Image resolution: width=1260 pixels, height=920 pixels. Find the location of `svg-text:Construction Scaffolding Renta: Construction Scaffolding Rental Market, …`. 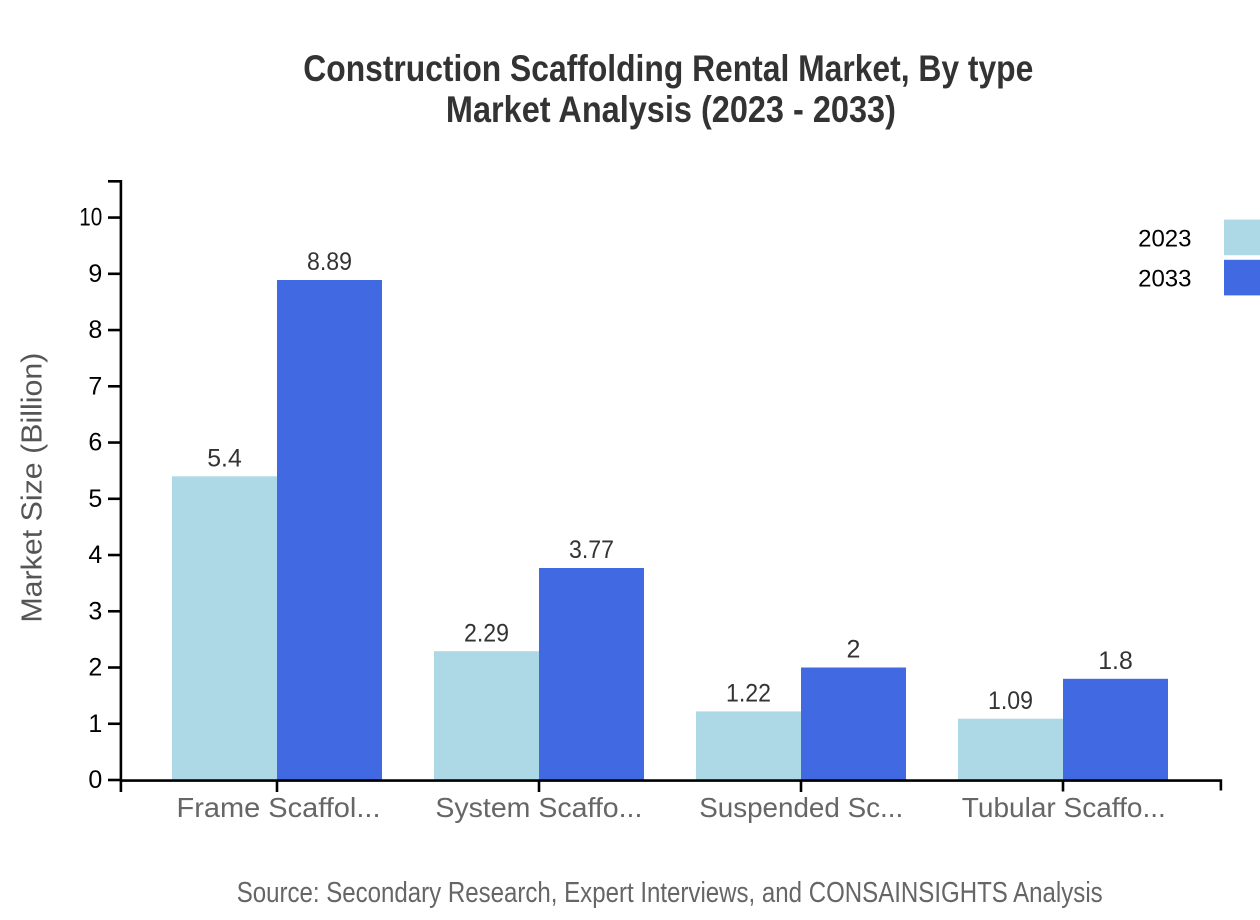

svg-text:Construction Scaffolding Renta: Construction Scaffolding Rental Market, … is located at coordinates (668, 68).